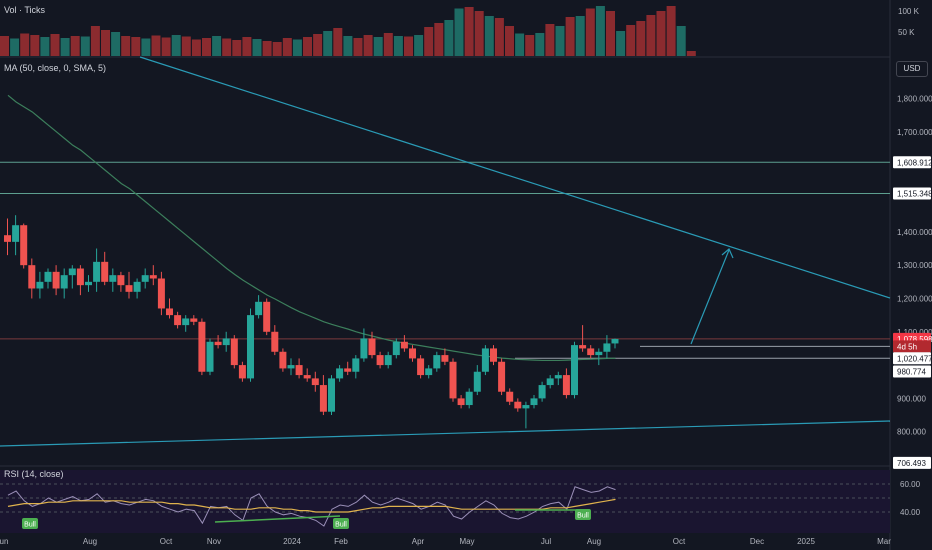 The width and height of the screenshot is (932, 550). What do you see at coordinates (914, 99) in the screenshot?
I see `price-axis-label: 1,800.000` at bounding box center [914, 99].